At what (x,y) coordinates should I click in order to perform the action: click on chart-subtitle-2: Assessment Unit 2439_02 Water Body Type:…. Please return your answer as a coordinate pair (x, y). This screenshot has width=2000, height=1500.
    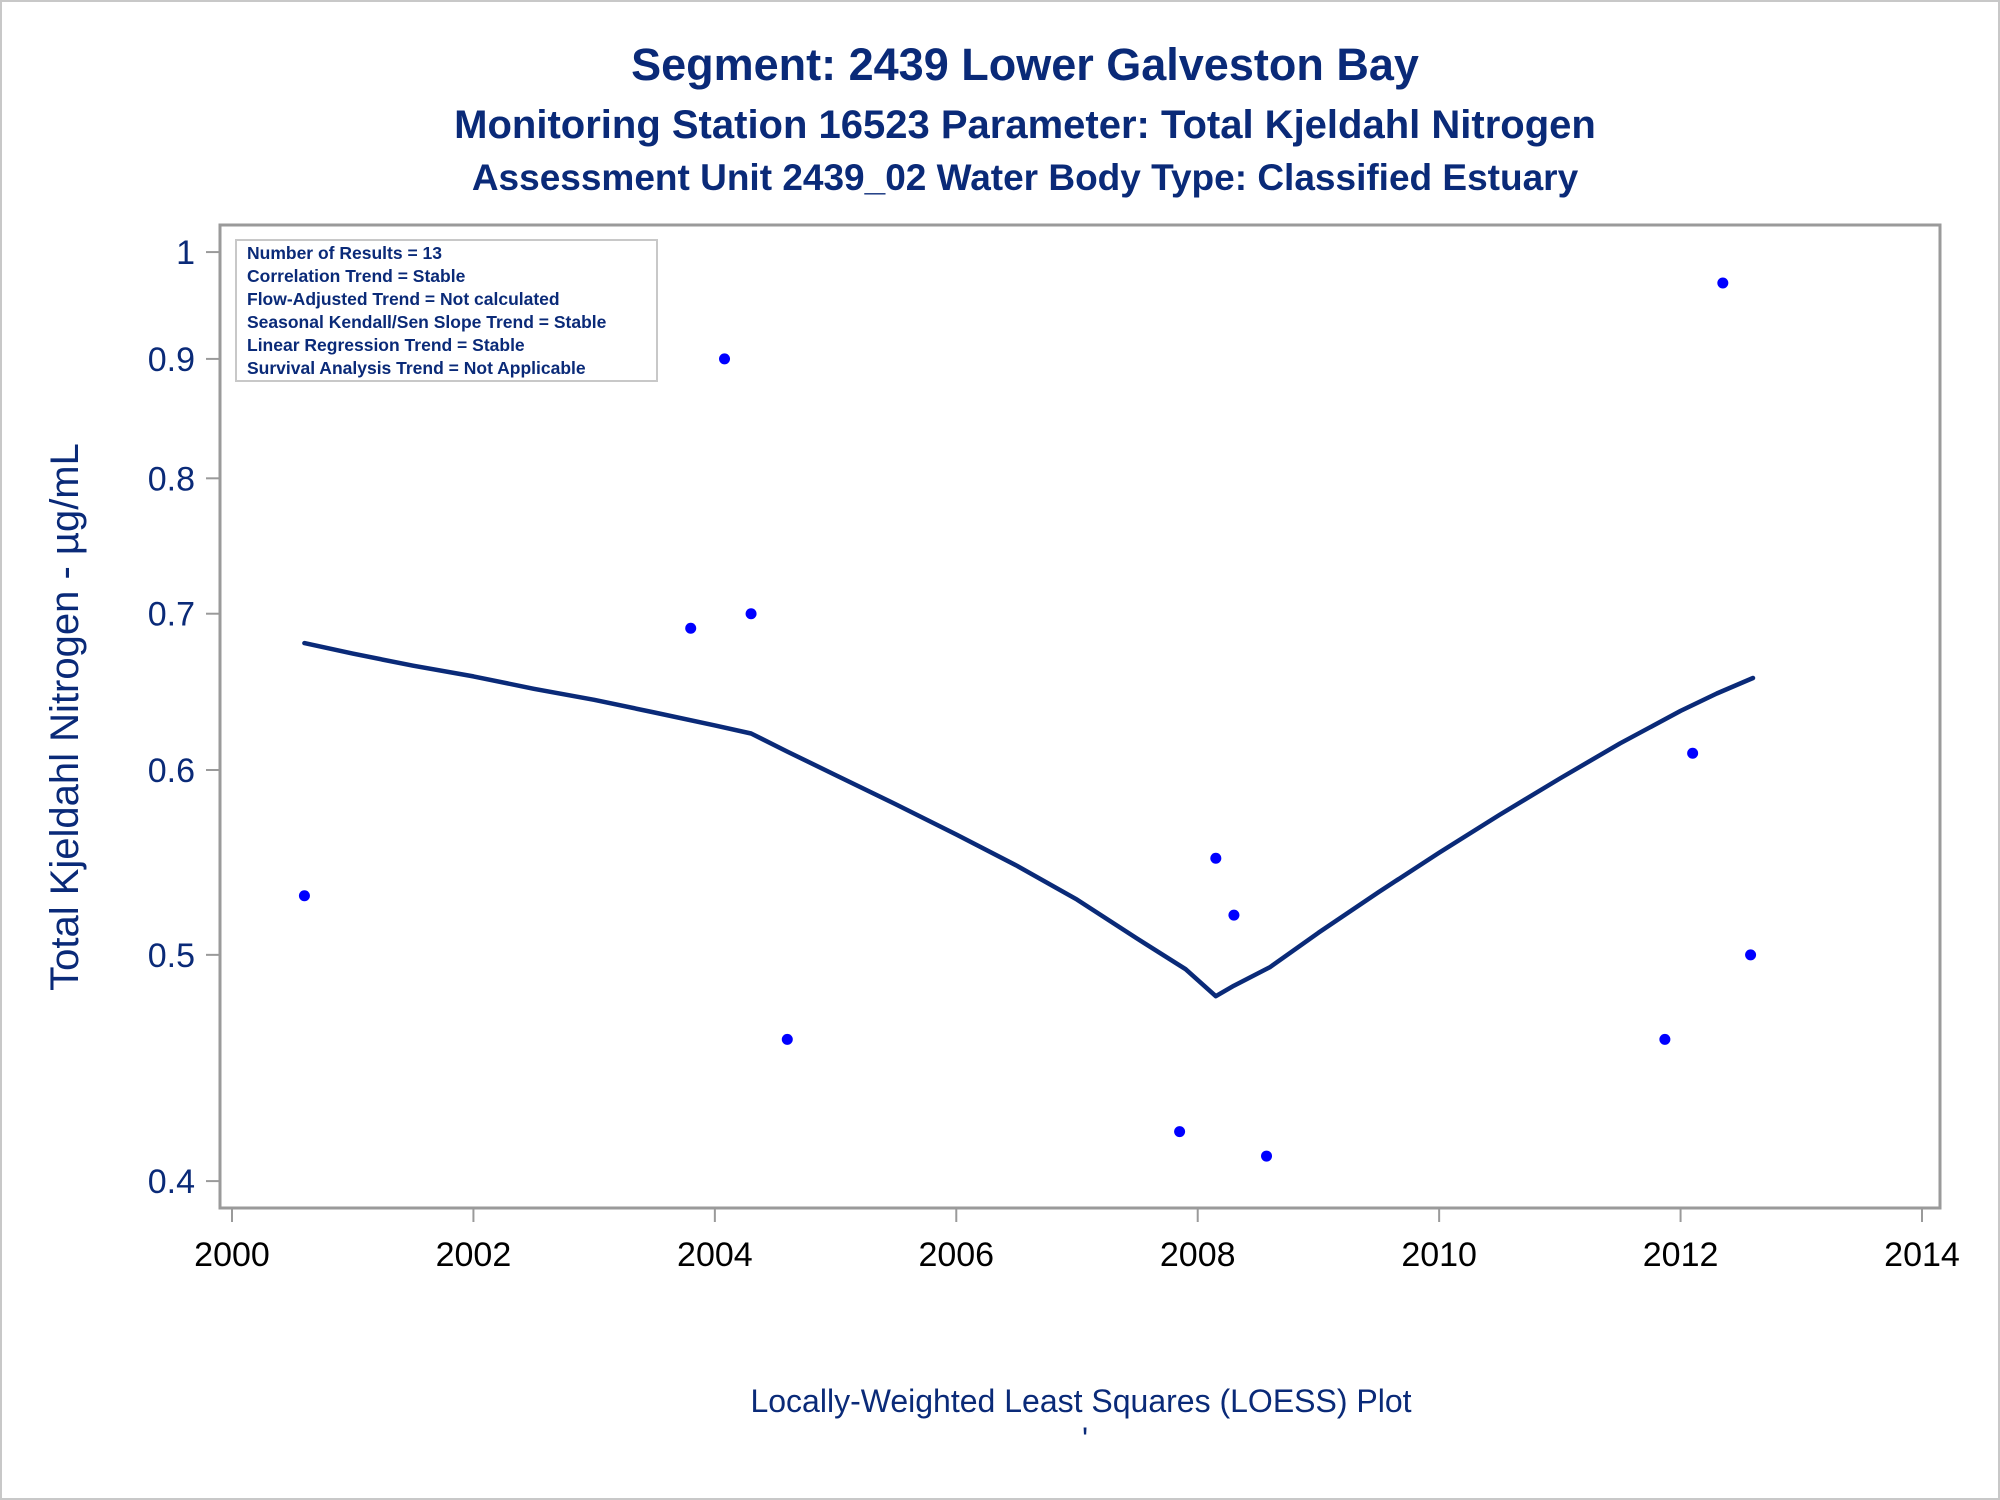
    Looking at the image, I should click on (1025, 177).